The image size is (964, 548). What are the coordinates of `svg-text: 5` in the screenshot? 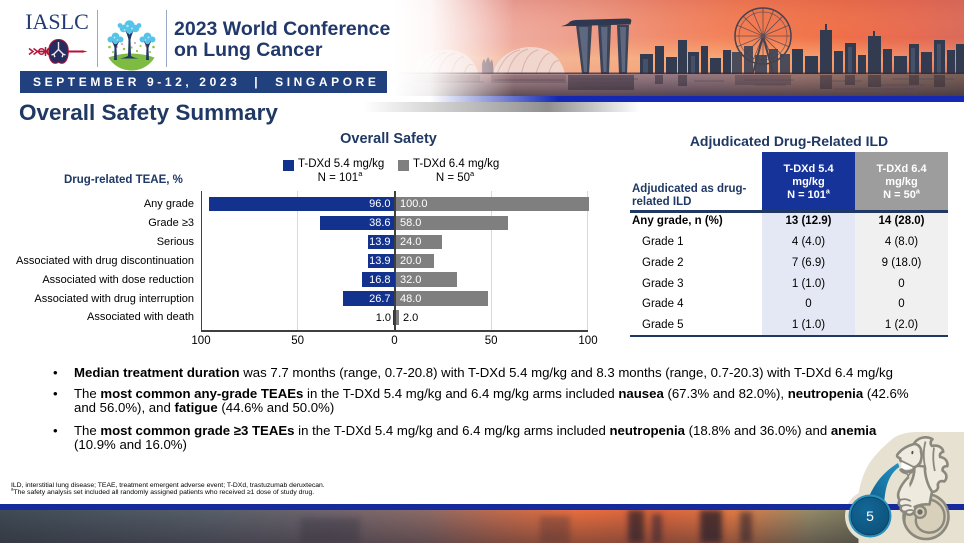 It's located at (870, 516).